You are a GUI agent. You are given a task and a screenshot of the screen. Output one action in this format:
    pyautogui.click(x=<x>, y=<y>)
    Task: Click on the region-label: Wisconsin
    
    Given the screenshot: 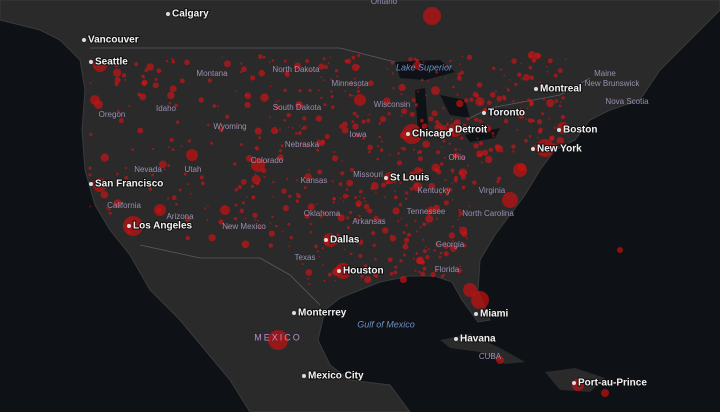 What is the action you would take?
    pyautogui.click(x=392, y=104)
    